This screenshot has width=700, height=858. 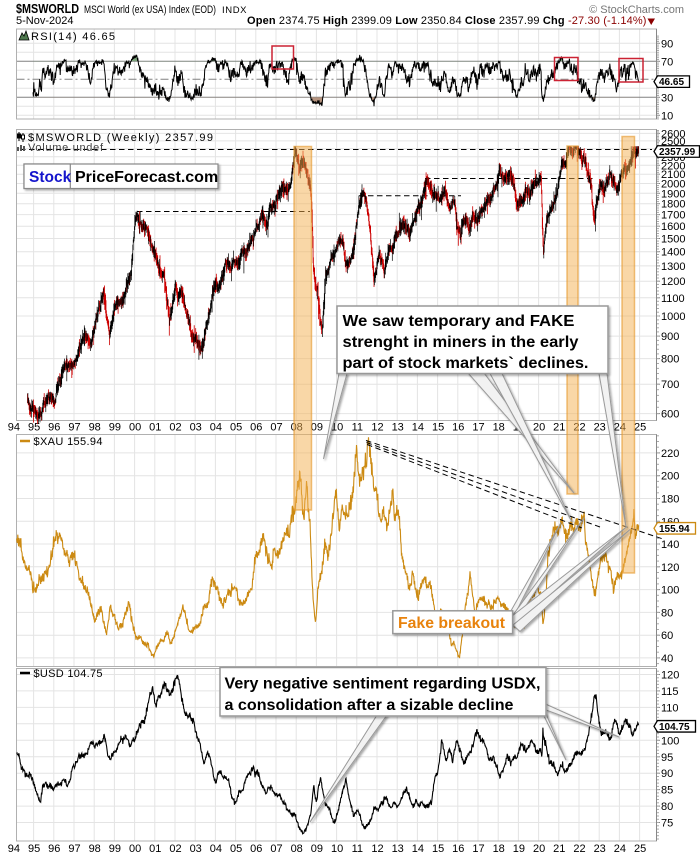 I want to click on svg-text: 2000, so click(x=673, y=185).